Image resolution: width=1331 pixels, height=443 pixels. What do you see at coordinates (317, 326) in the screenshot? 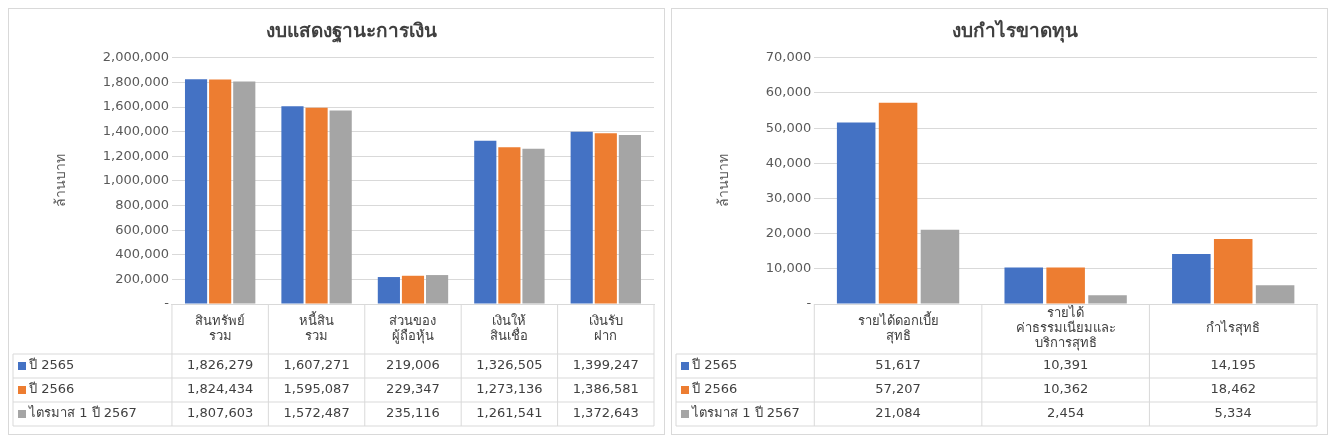
I see `x-tick-label: หนี้สิน รวม` at bounding box center [317, 326].